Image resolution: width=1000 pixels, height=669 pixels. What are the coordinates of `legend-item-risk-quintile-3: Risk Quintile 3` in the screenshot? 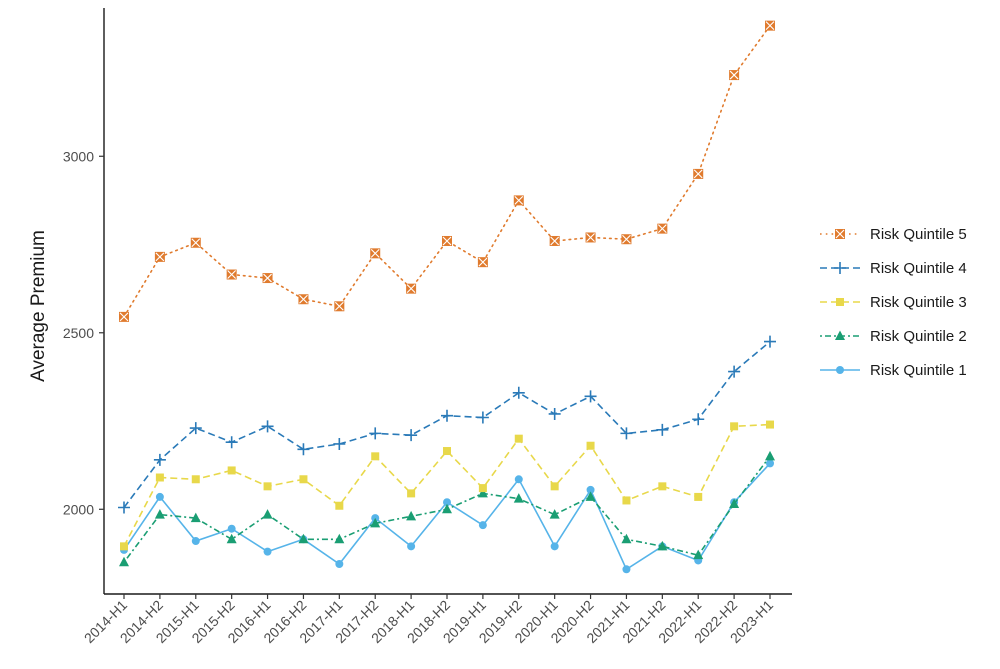 It's located at (893, 302).